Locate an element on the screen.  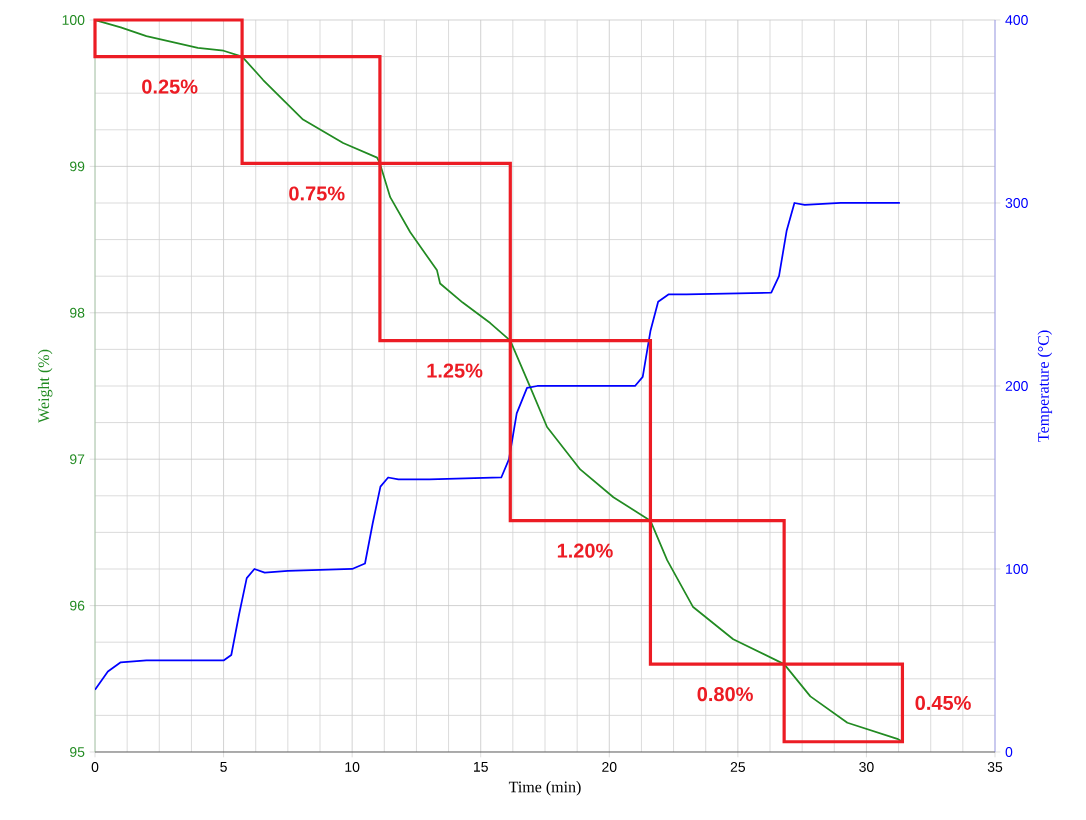
x-tick-label: 5 is located at coordinates (223, 767).